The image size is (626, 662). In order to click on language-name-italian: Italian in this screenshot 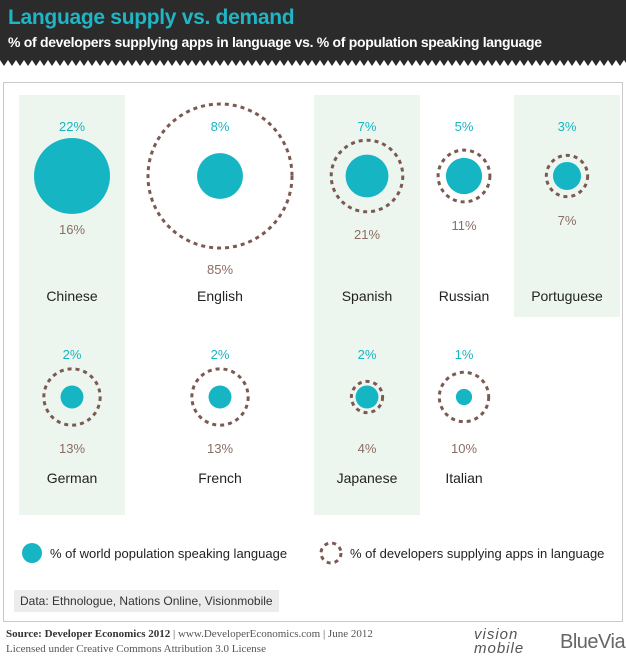, I will do `click(463, 478)`.